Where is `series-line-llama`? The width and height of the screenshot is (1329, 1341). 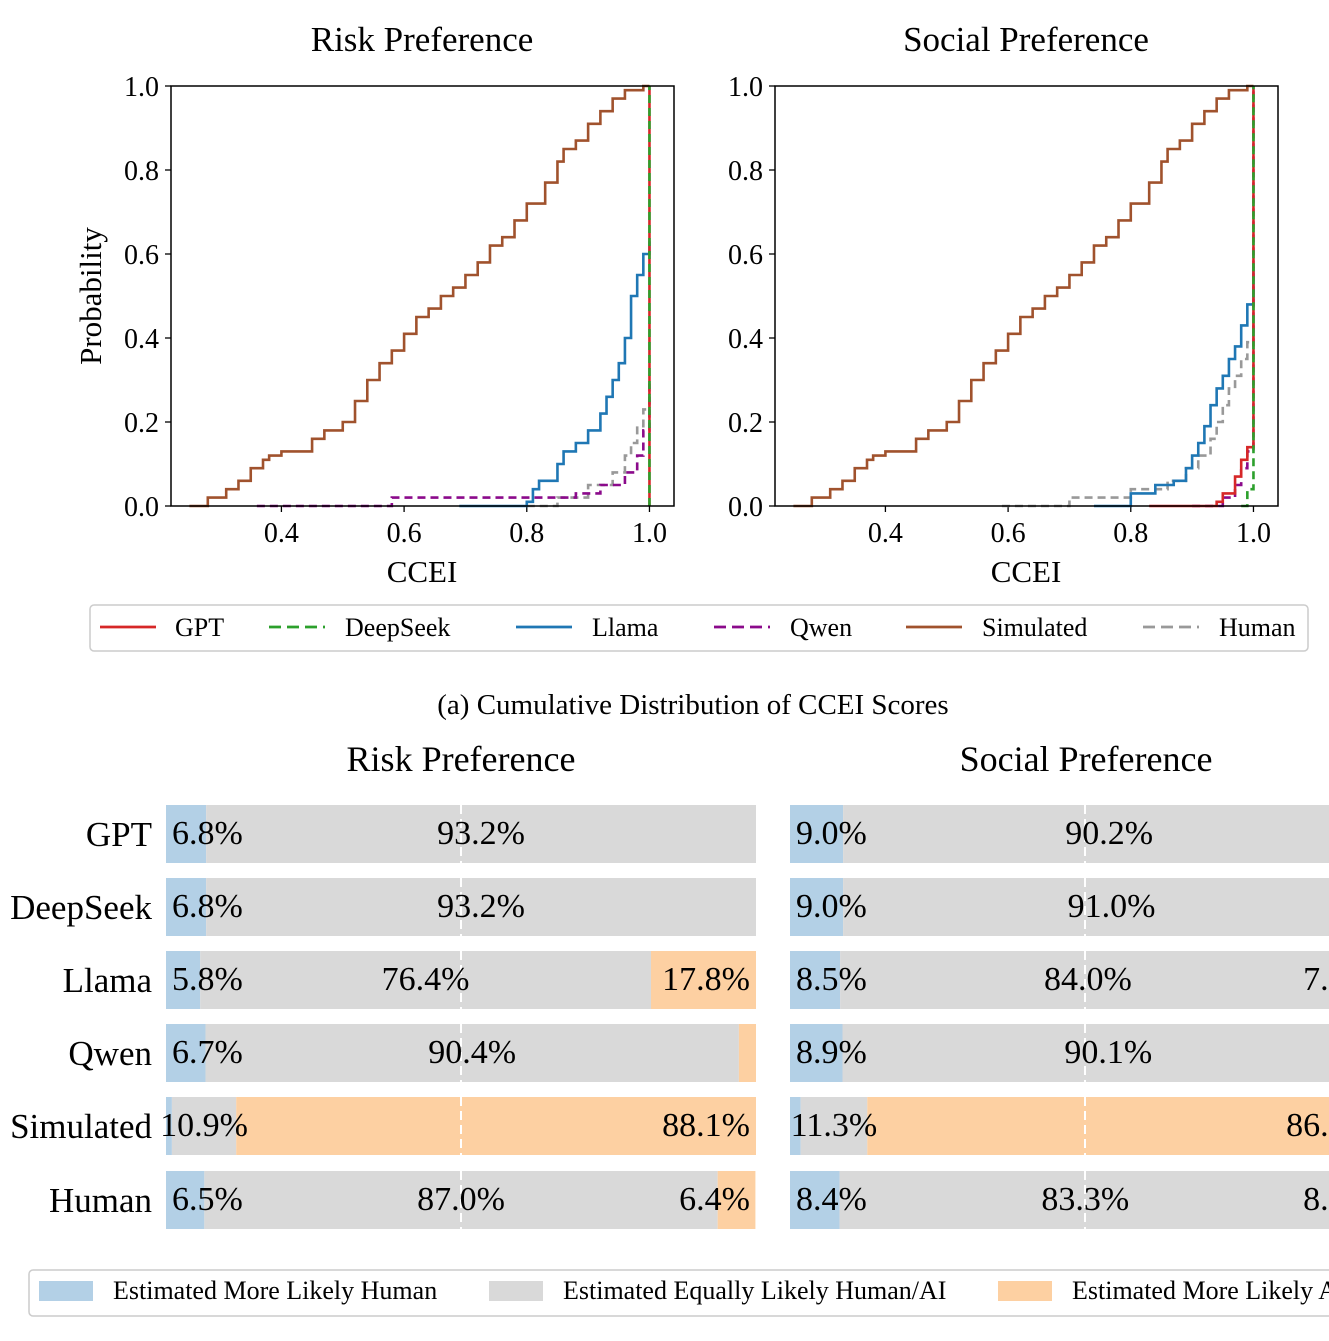
series-line-llama is located at coordinates (555, 374).